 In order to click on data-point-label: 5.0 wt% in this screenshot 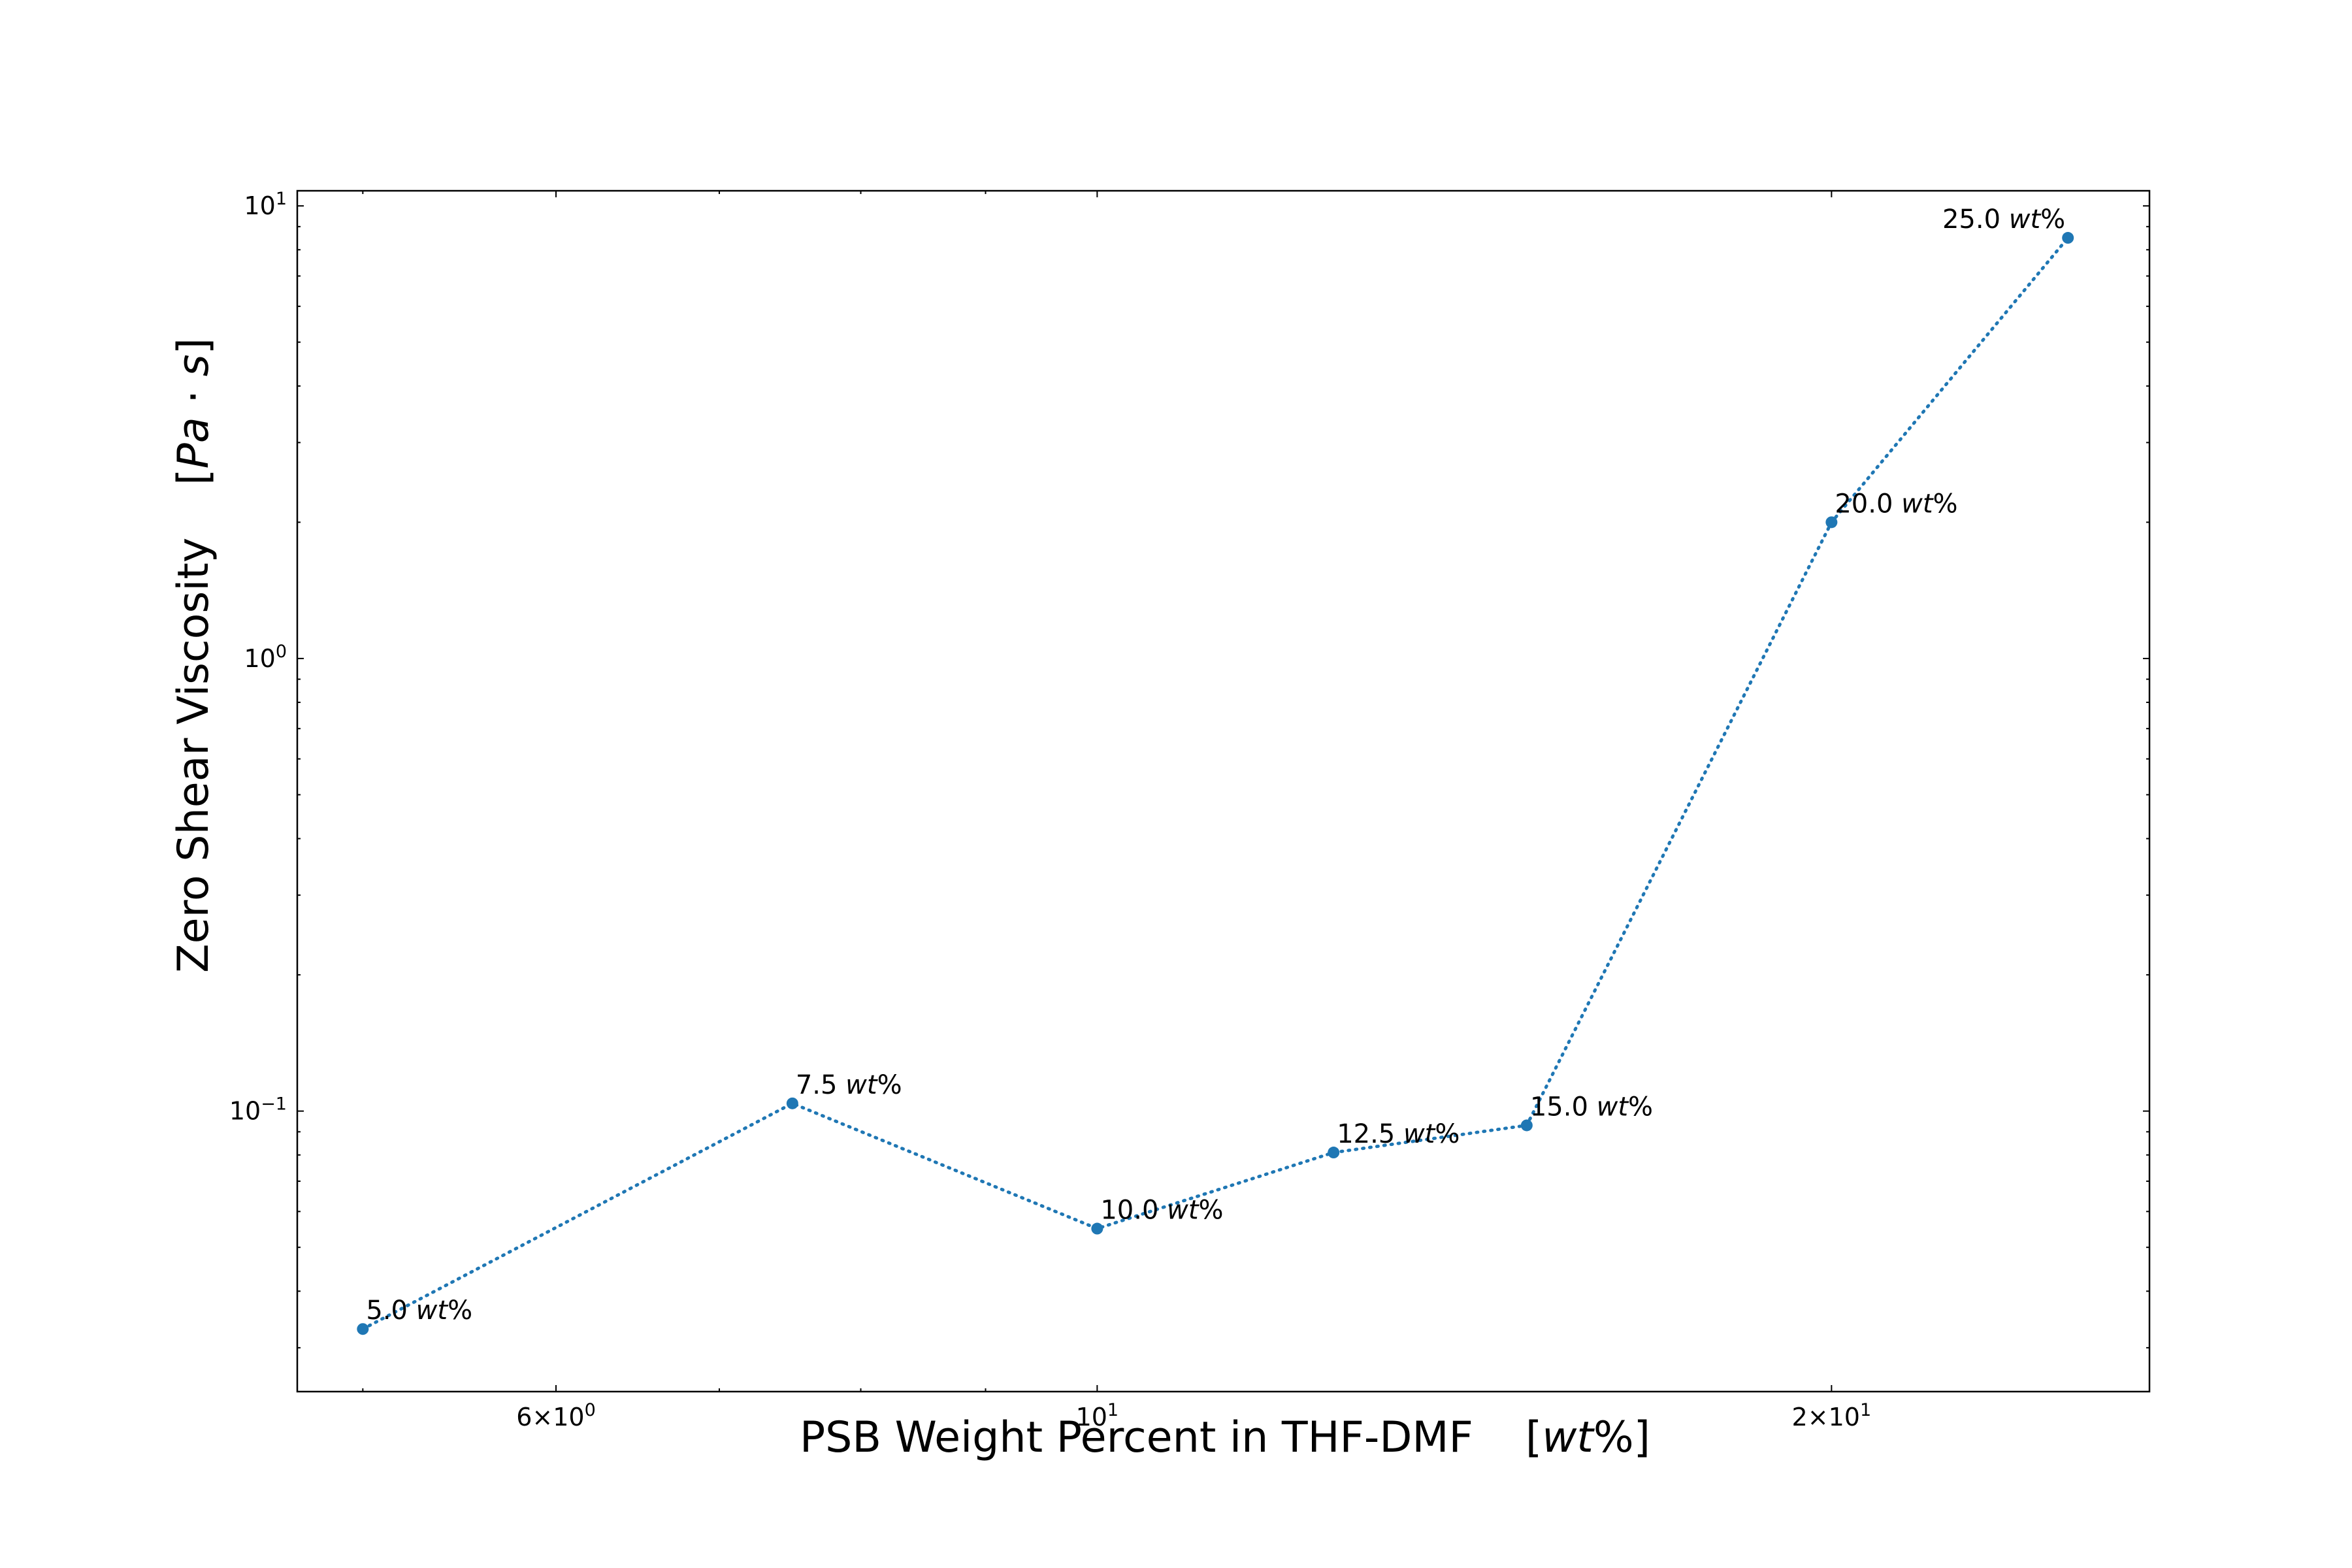, I will do `click(419, 1311)`.